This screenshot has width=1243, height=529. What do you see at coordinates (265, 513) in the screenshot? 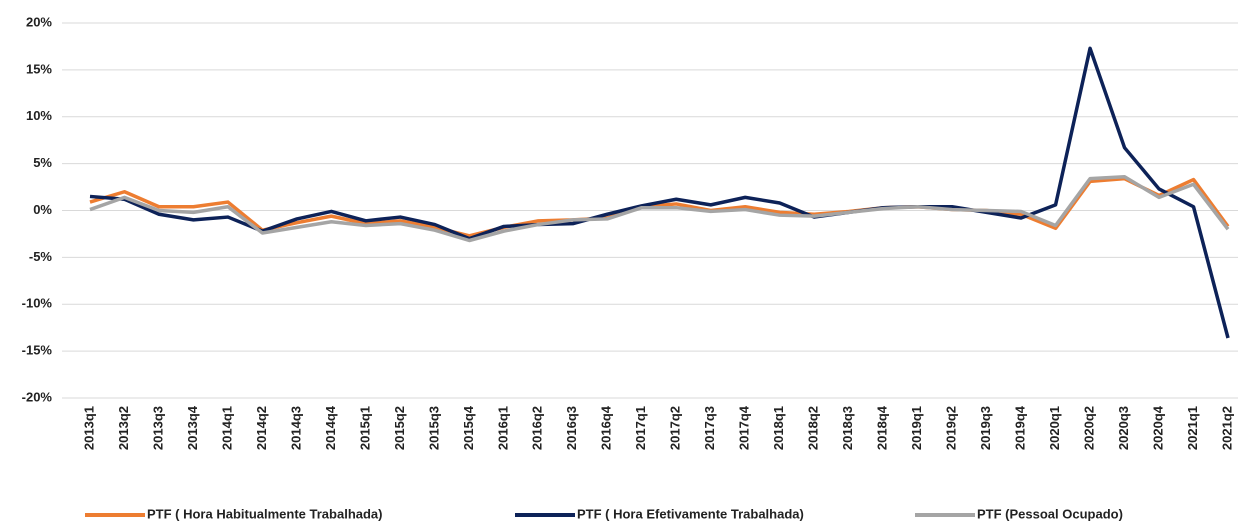
I see `legend-label: PTF ( Hora Habitualmente Trabalhada)` at bounding box center [265, 513].